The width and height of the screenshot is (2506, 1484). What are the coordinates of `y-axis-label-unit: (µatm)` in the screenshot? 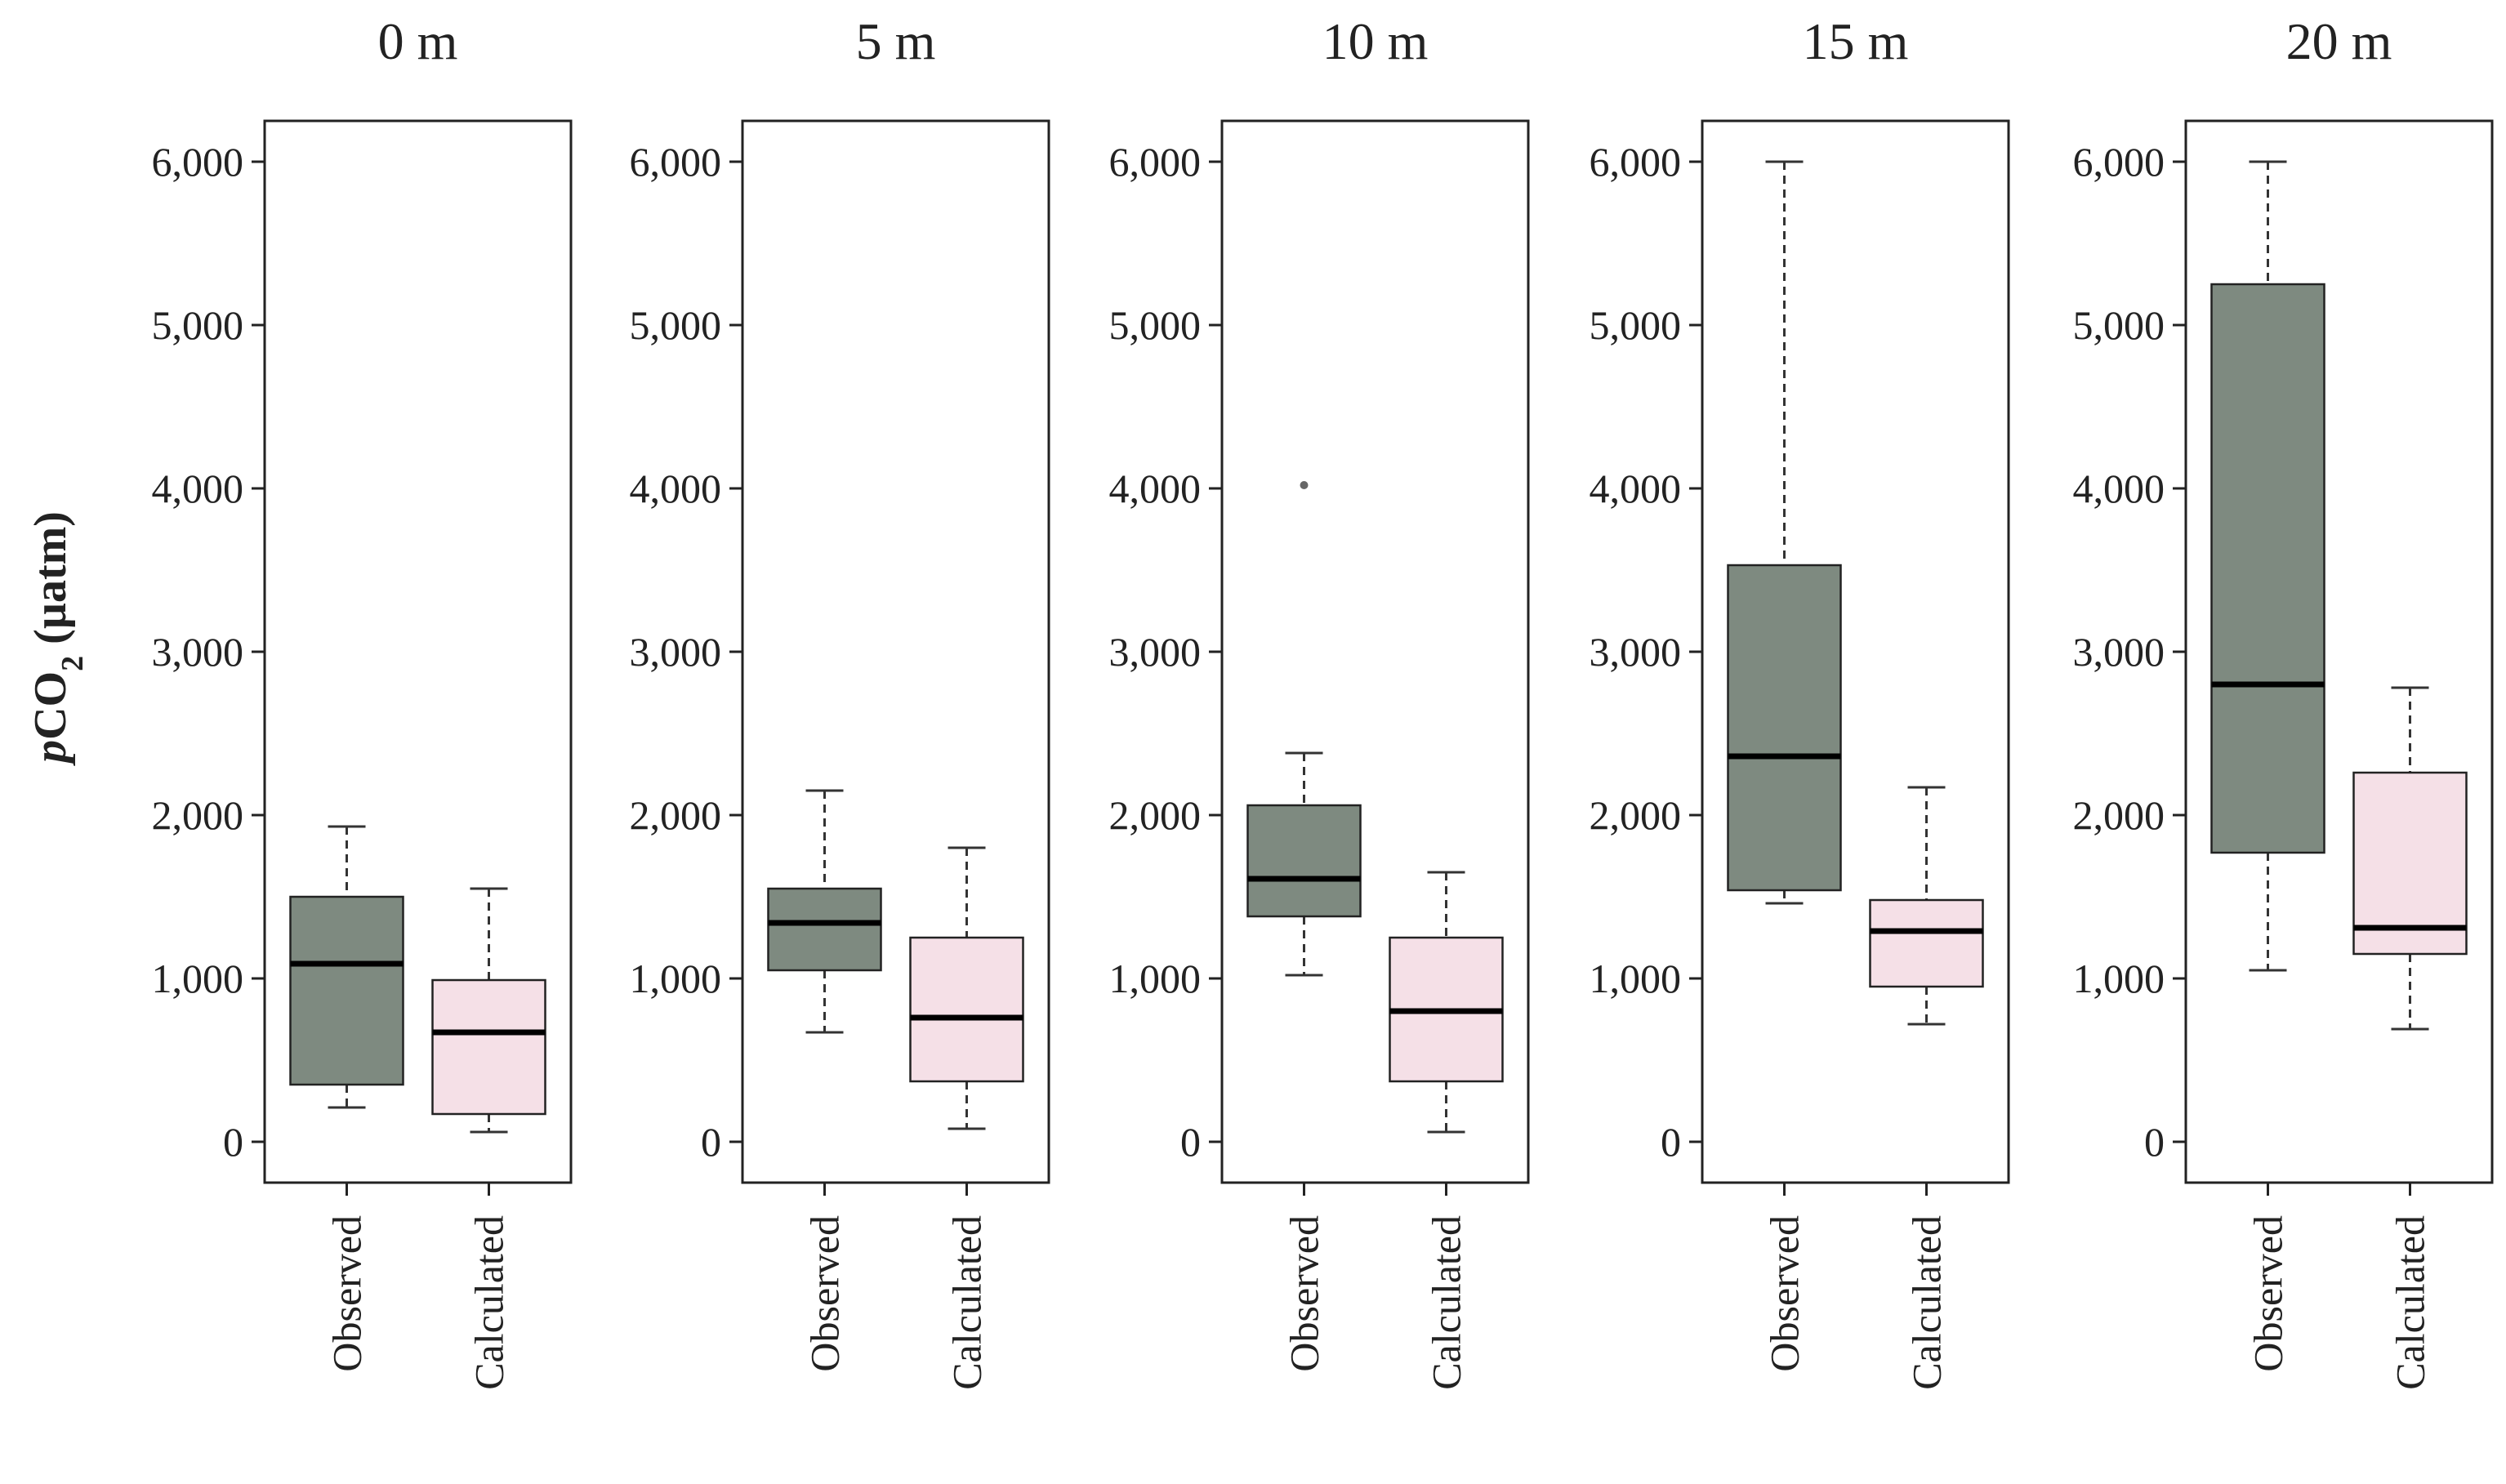 It's located at (50, 583).